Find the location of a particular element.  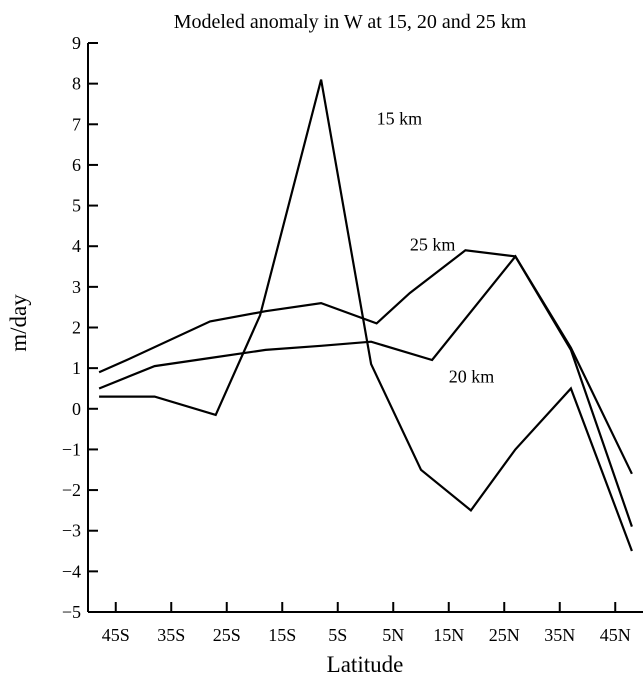

x-tick-label: 25S is located at coordinates (227, 635).